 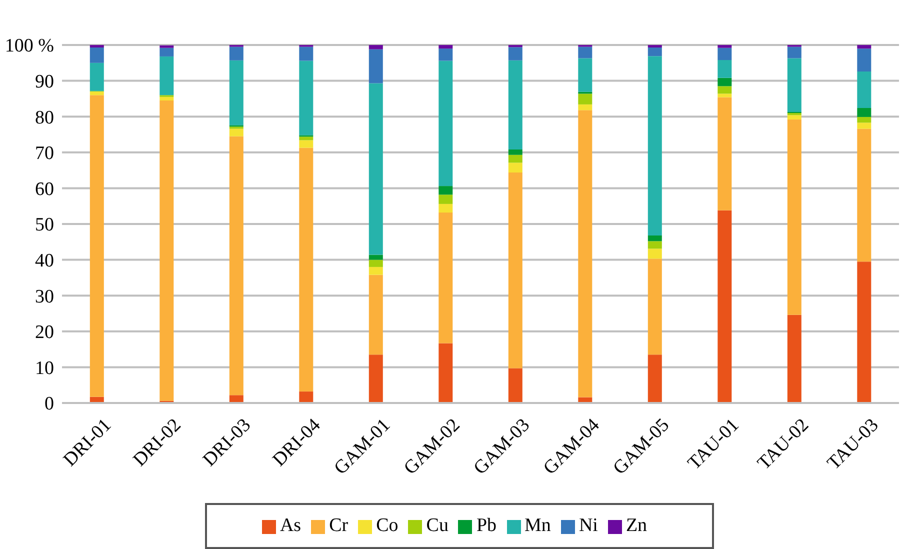 I want to click on y-tick-label: 50, so click(x=44, y=225).